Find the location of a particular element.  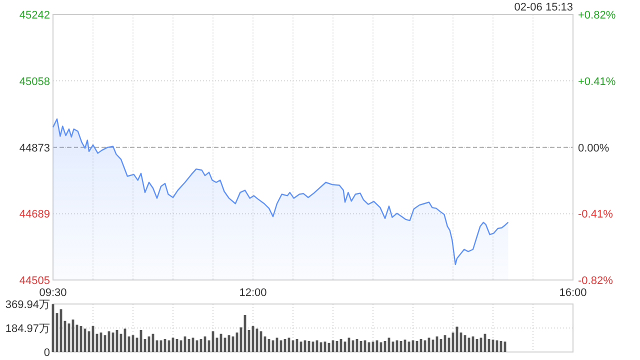

y-tick-label: 45058 is located at coordinates (34, 82).